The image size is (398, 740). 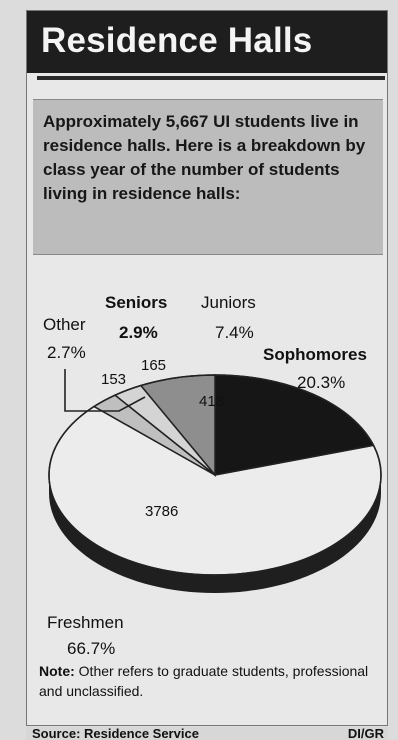 I want to click on seniors-label: Seniors, so click(x=136, y=302).